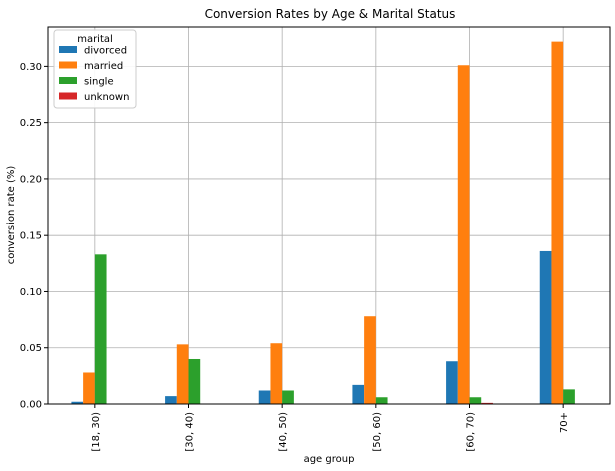  What do you see at coordinates (31, 292) in the screenshot?
I see `y-tick-label: 0.10` at bounding box center [31, 292].